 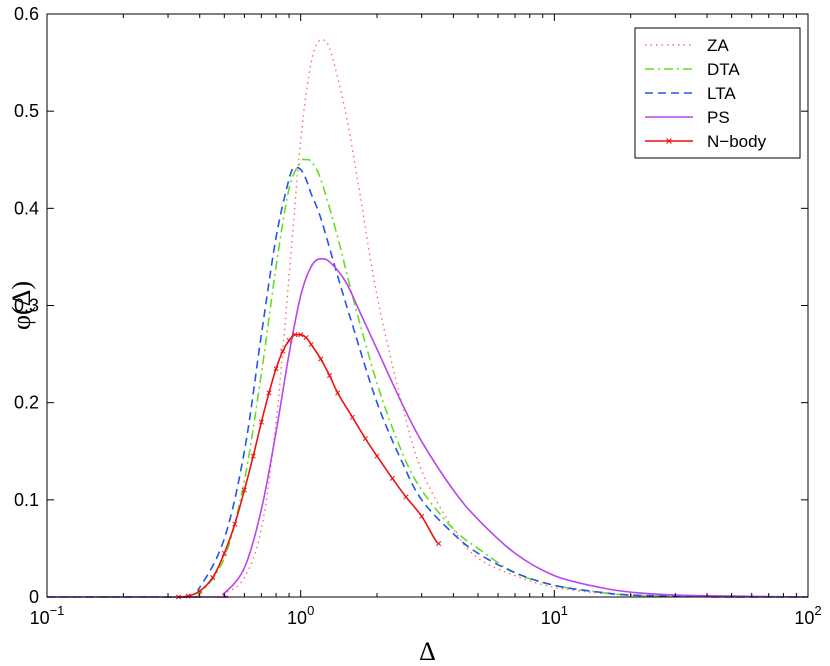 What do you see at coordinates (26, 111) in the screenshot?
I see `y-tick-label: 0.5` at bounding box center [26, 111].